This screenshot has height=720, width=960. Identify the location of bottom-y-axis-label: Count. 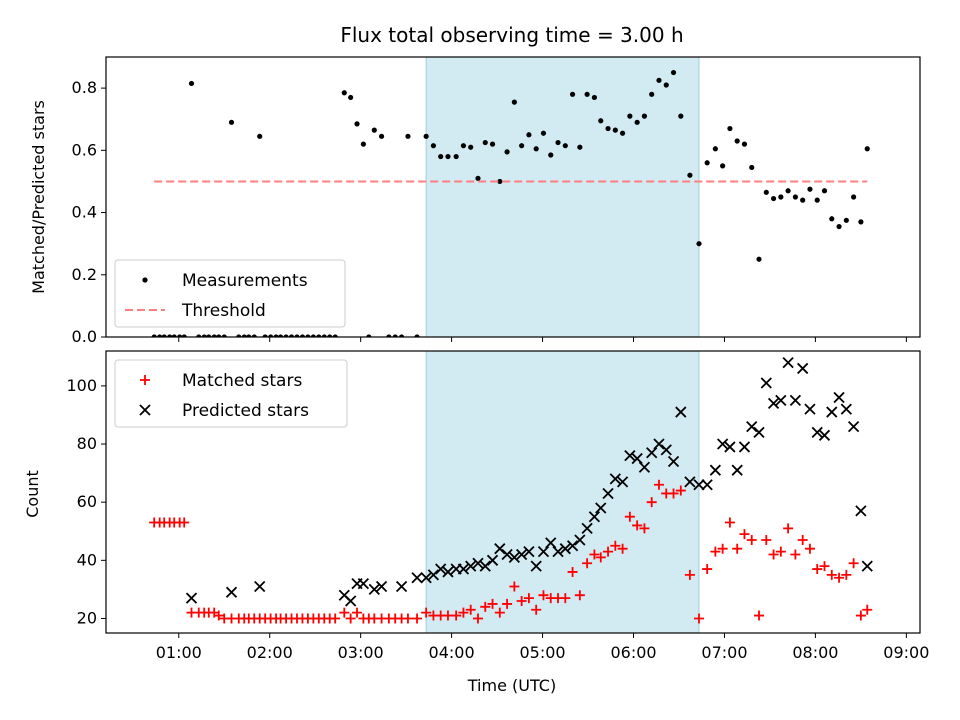
(32, 494).